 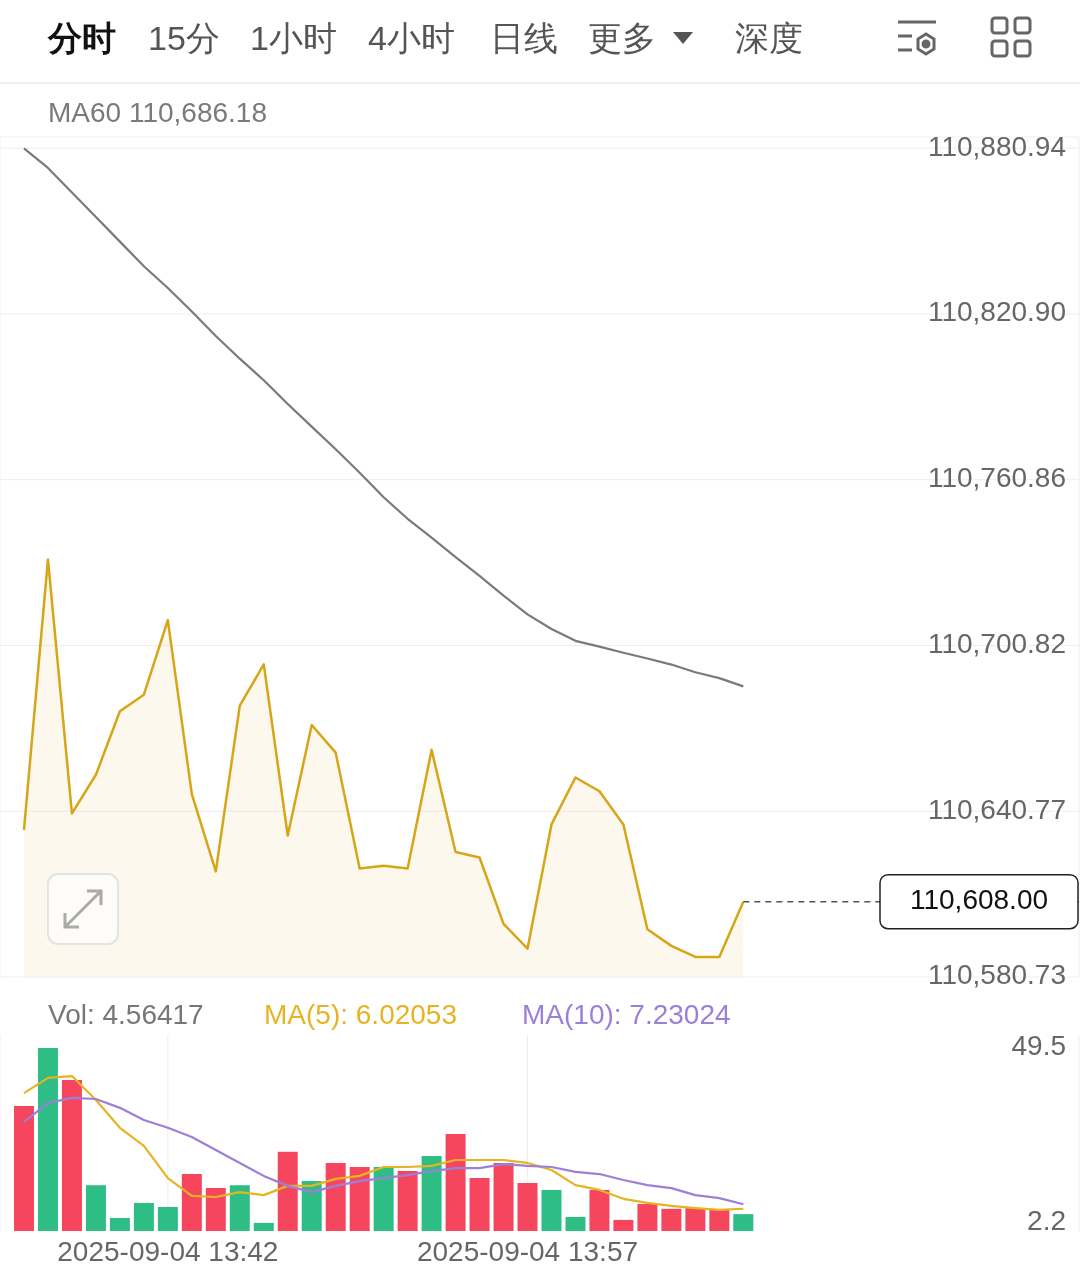 I want to click on y-tick-label: 110,640.77, so click(x=996, y=809).